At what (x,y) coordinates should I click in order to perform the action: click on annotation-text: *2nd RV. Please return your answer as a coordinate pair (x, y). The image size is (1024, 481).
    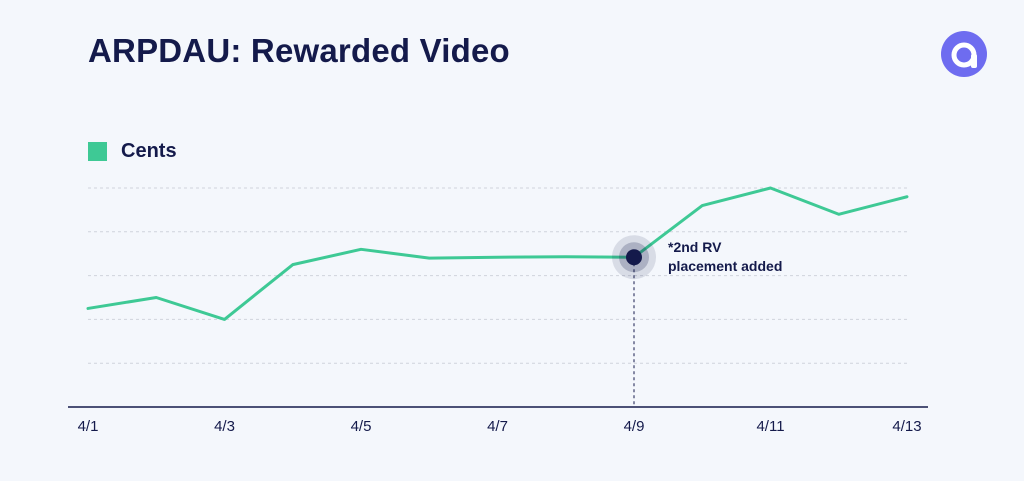
    Looking at the image, I should click on (695, 247).